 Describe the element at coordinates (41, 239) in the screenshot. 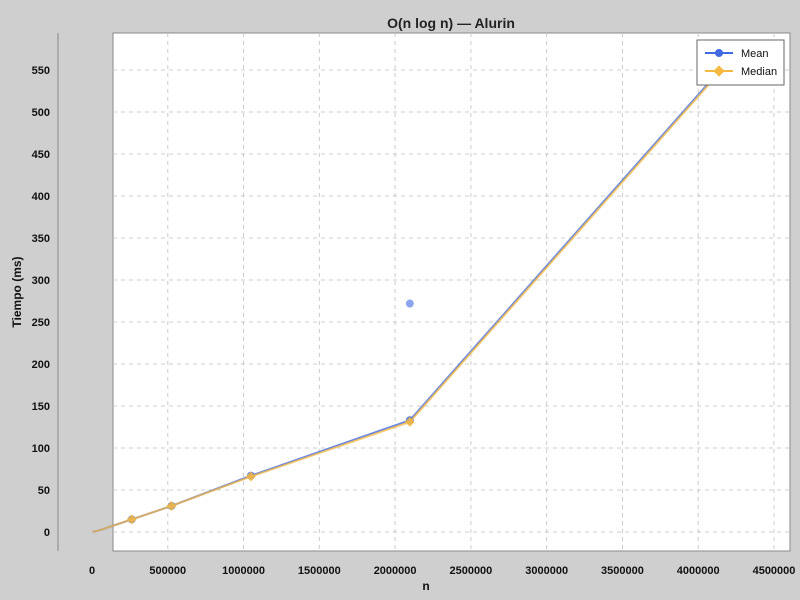

I see `y-tick-label: 350` at that location.